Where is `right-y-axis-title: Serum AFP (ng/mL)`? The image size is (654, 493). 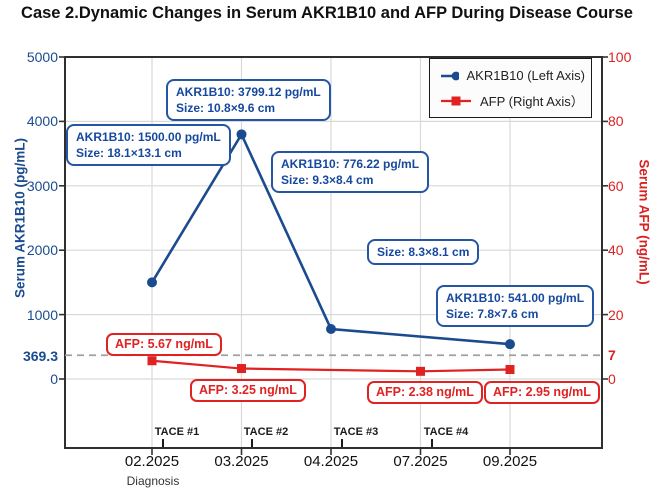 right-y-axis-title: Serum AFP (ng/mL) is located at coordinates (644, 222).